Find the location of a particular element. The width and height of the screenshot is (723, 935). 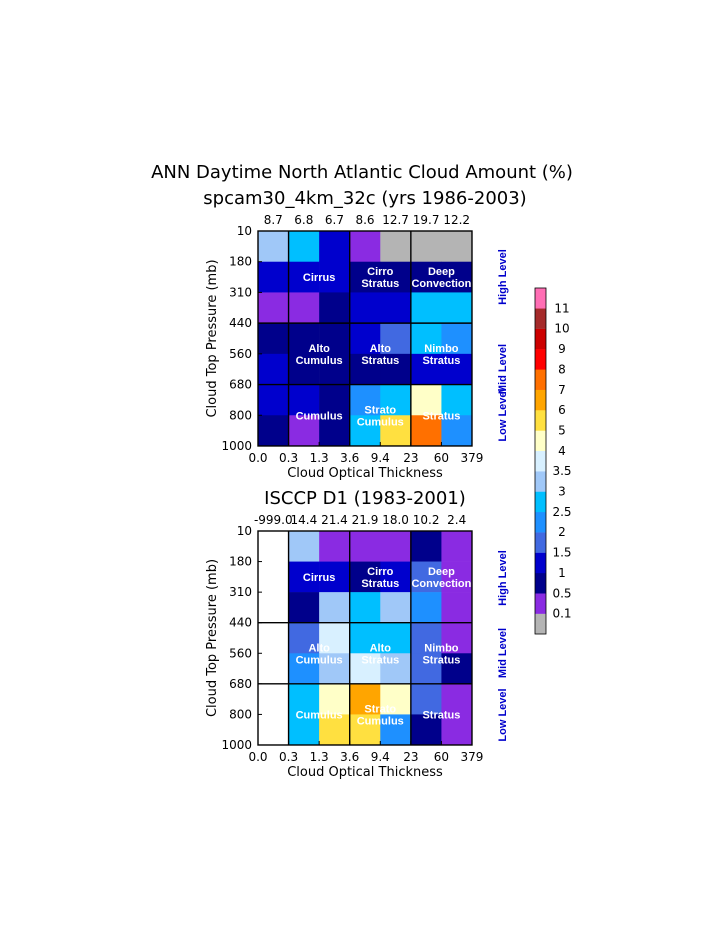

column-total: 21.4 is located at coordinates (334, 520).